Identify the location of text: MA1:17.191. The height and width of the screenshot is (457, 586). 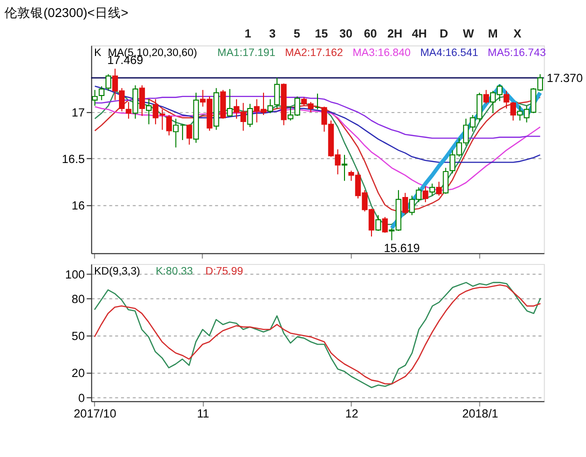
(246, 53).